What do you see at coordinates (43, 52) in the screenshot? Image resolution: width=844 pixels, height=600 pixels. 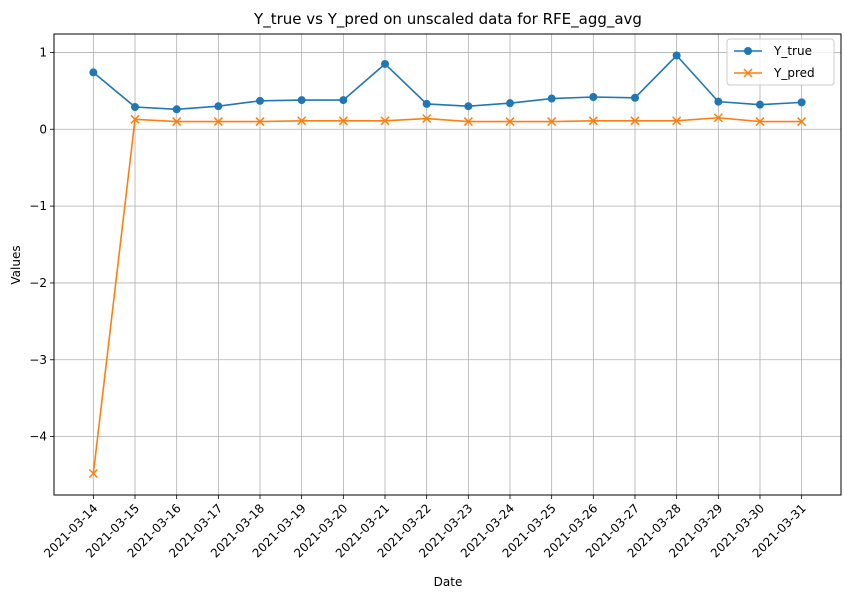 I see `y-tick-label: 1` at bounding box center [43, 52].